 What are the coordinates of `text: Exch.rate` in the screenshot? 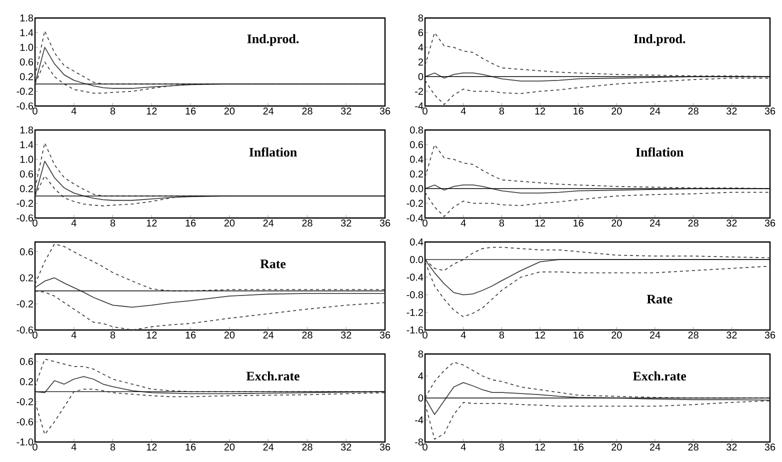 It's located at (659, 376).